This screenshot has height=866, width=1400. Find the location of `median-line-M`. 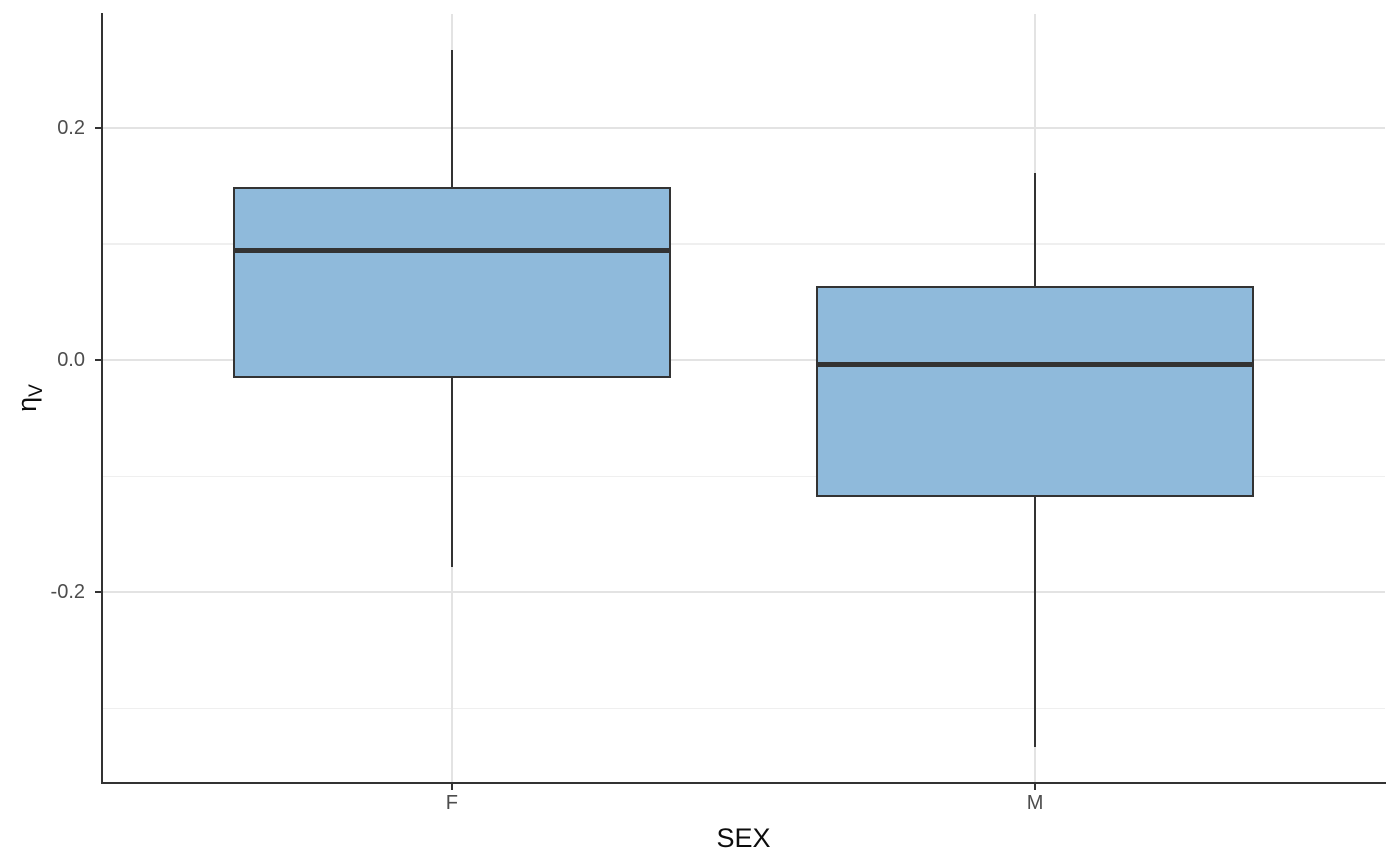

median-line-M is located at coordinates (1035, 365).